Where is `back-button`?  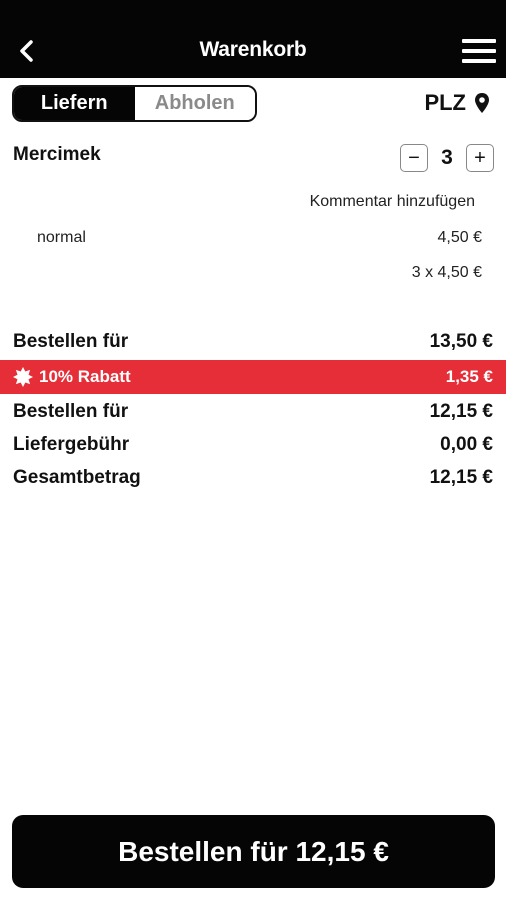 back-button is located at coordinates (27, 51).